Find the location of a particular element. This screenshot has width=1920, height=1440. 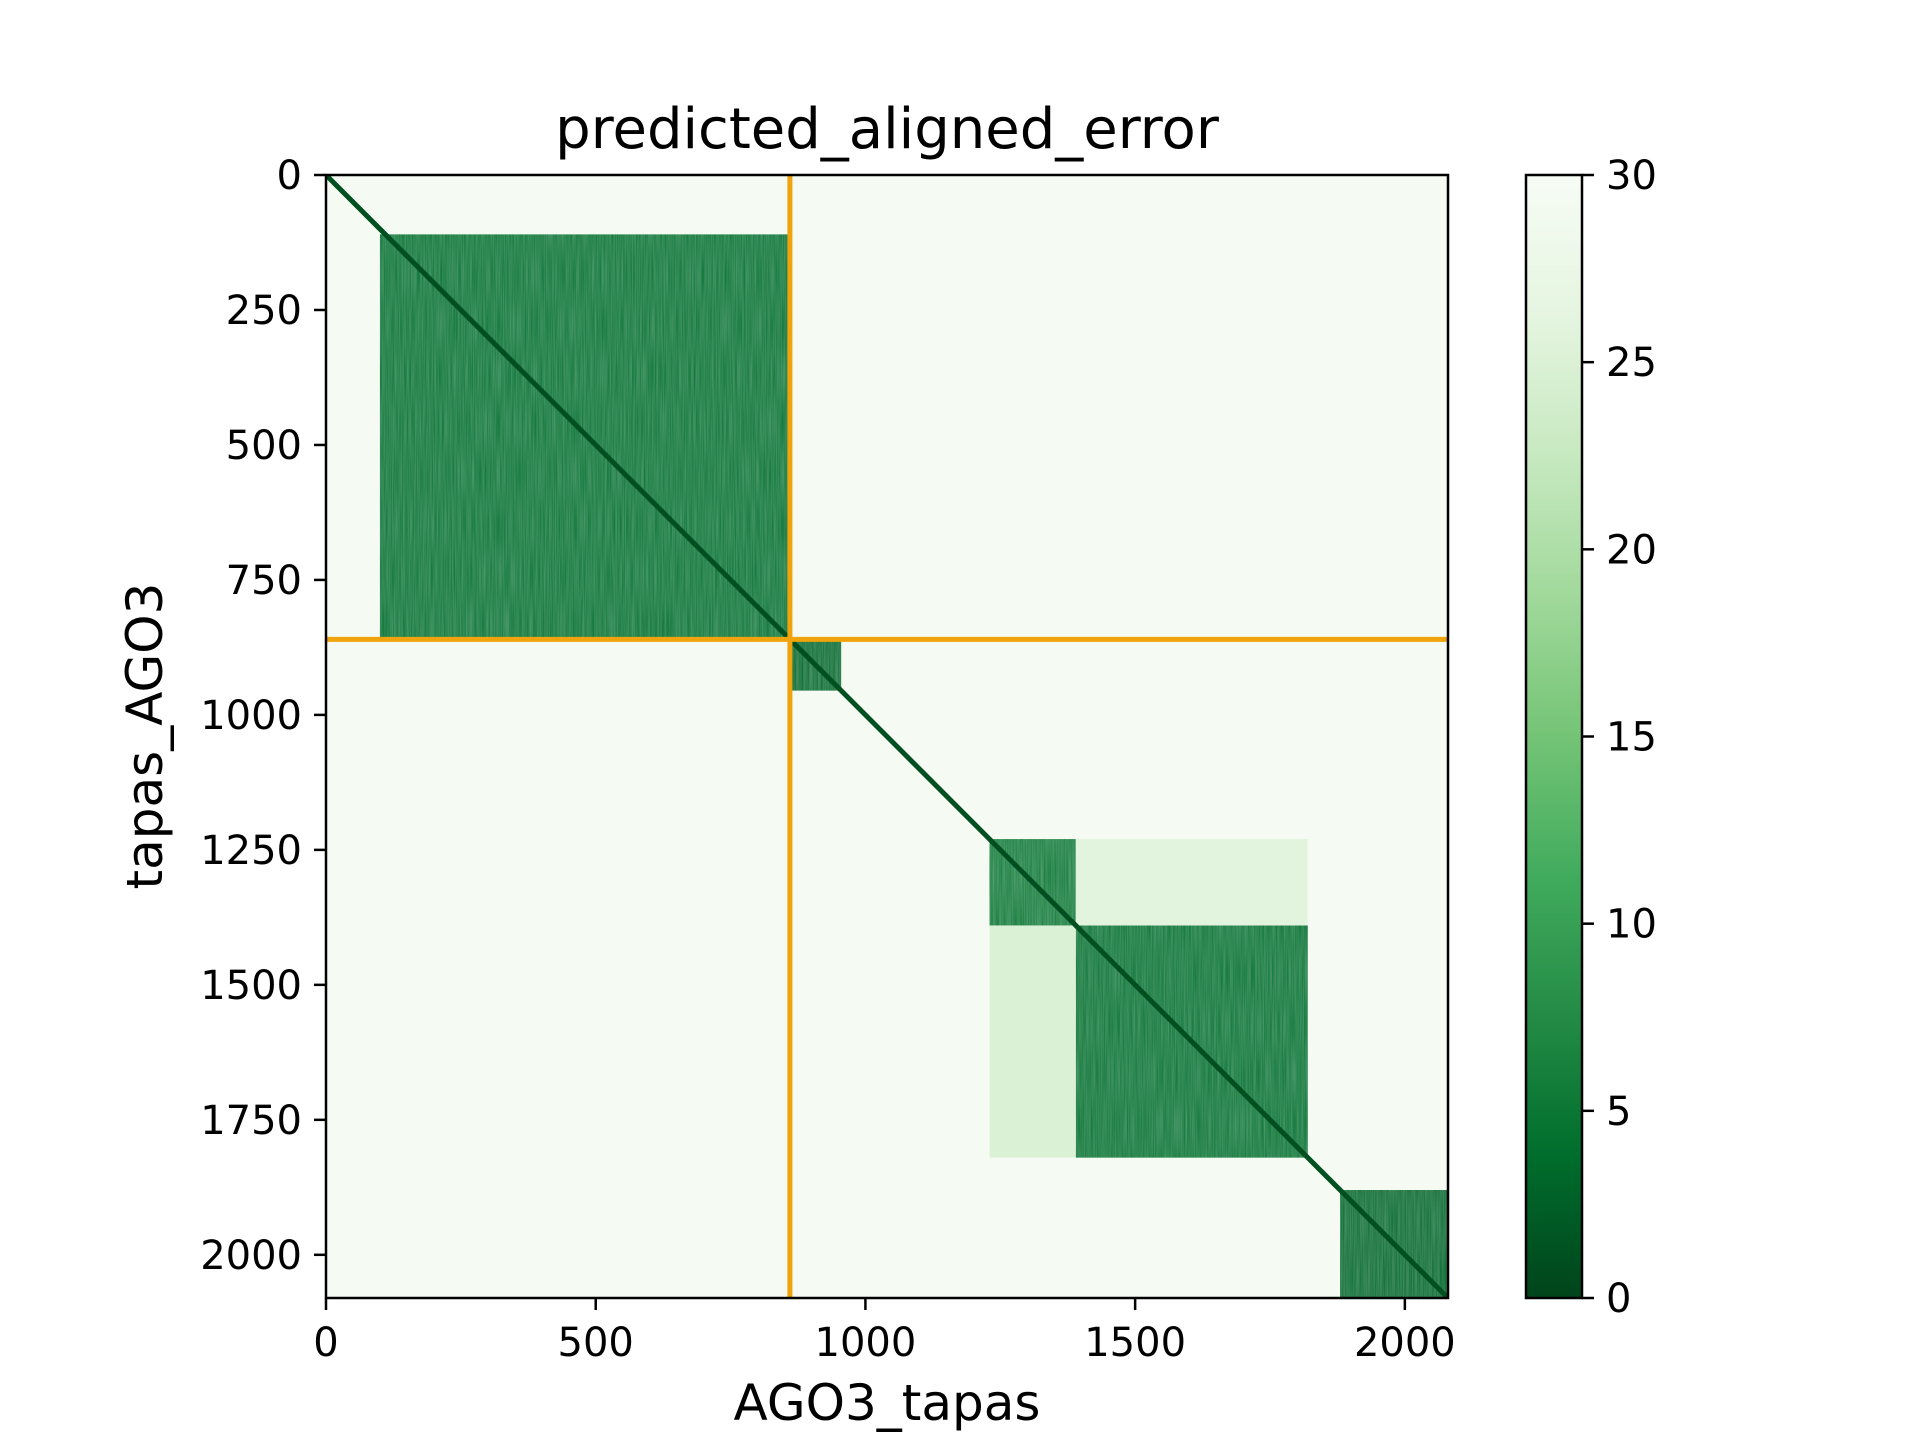

y-tick-label: 0 is located at coordinates (289, 176).